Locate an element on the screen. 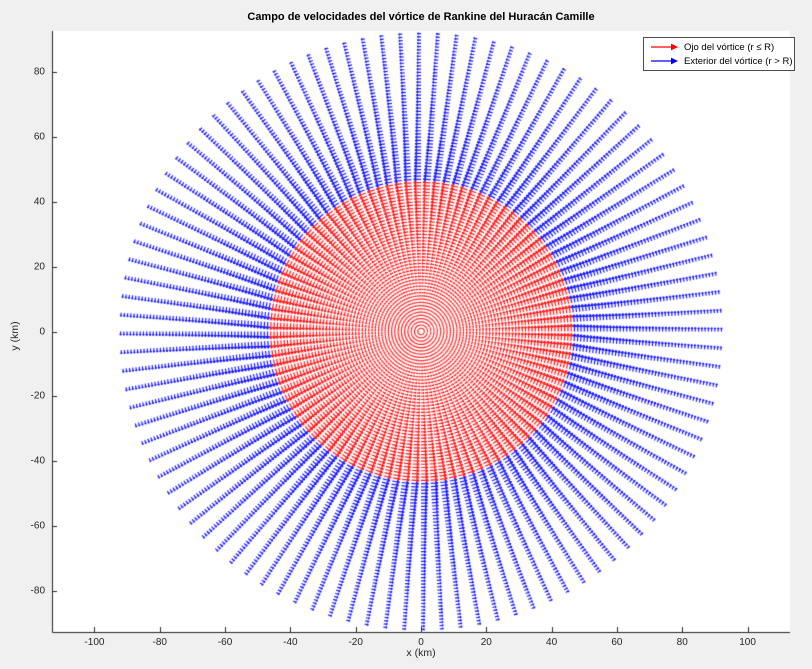 This screenshot has width=812, height=669. y-tick-label: 20 is located at coordinates (39, 267).